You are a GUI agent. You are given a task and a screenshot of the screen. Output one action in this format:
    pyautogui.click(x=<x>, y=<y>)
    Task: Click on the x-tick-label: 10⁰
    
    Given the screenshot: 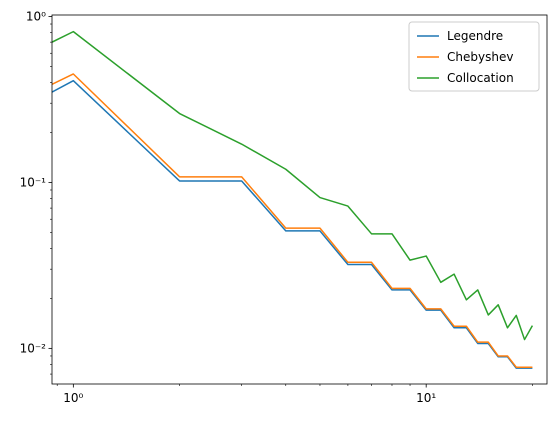 What is the action you would take?
    pyautogui.click(x=73, y=398)
    